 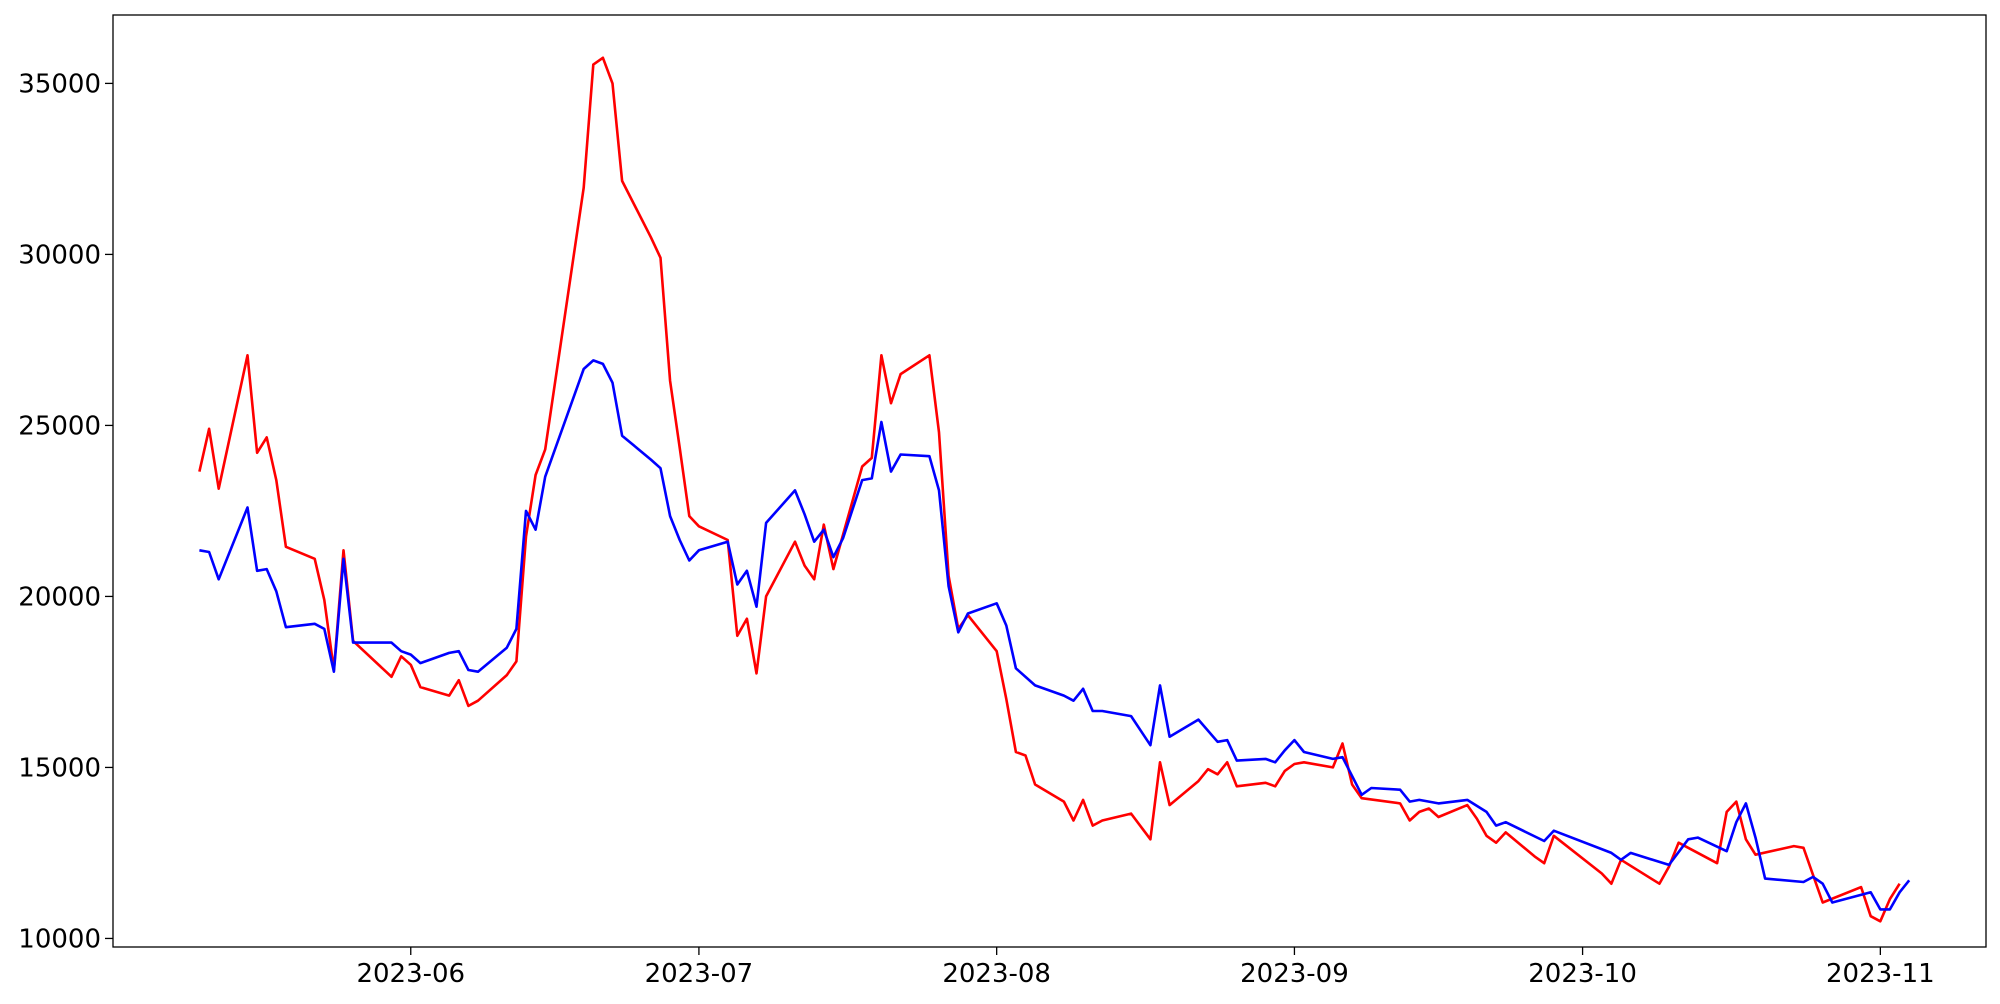 I want to click on y-axis: 10000 15000 20000 25000 30000 35000, so click(x=65, y=511).